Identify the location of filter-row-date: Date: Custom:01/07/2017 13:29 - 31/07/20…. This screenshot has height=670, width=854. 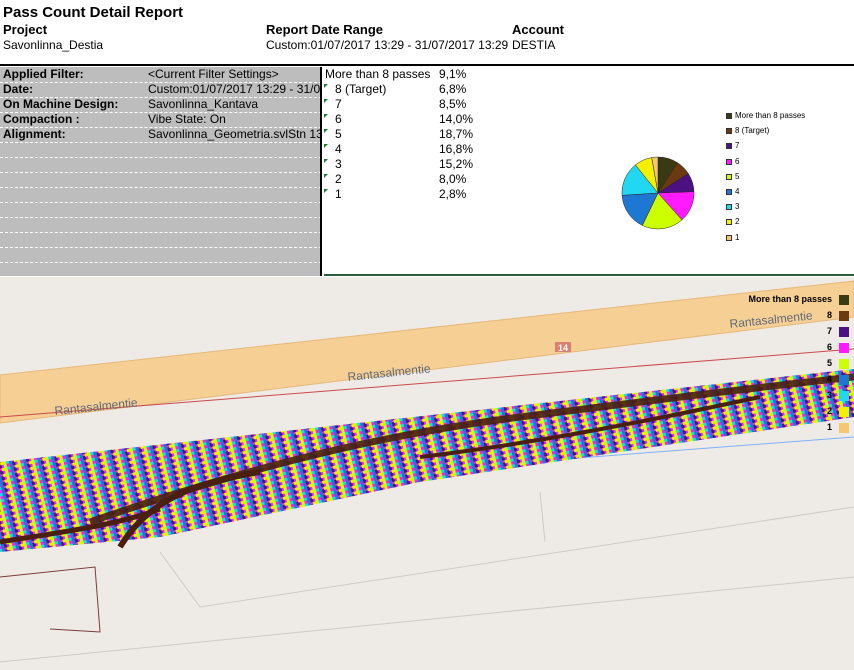
(160, 90).